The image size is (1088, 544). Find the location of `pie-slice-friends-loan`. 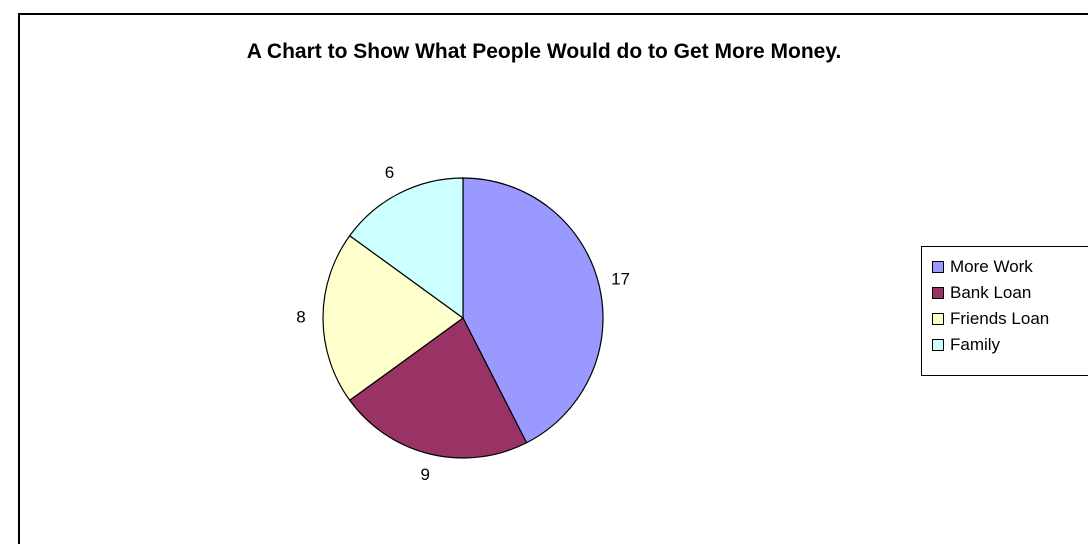

pie-slice-friends-loan is located at coordinates (393, 318).